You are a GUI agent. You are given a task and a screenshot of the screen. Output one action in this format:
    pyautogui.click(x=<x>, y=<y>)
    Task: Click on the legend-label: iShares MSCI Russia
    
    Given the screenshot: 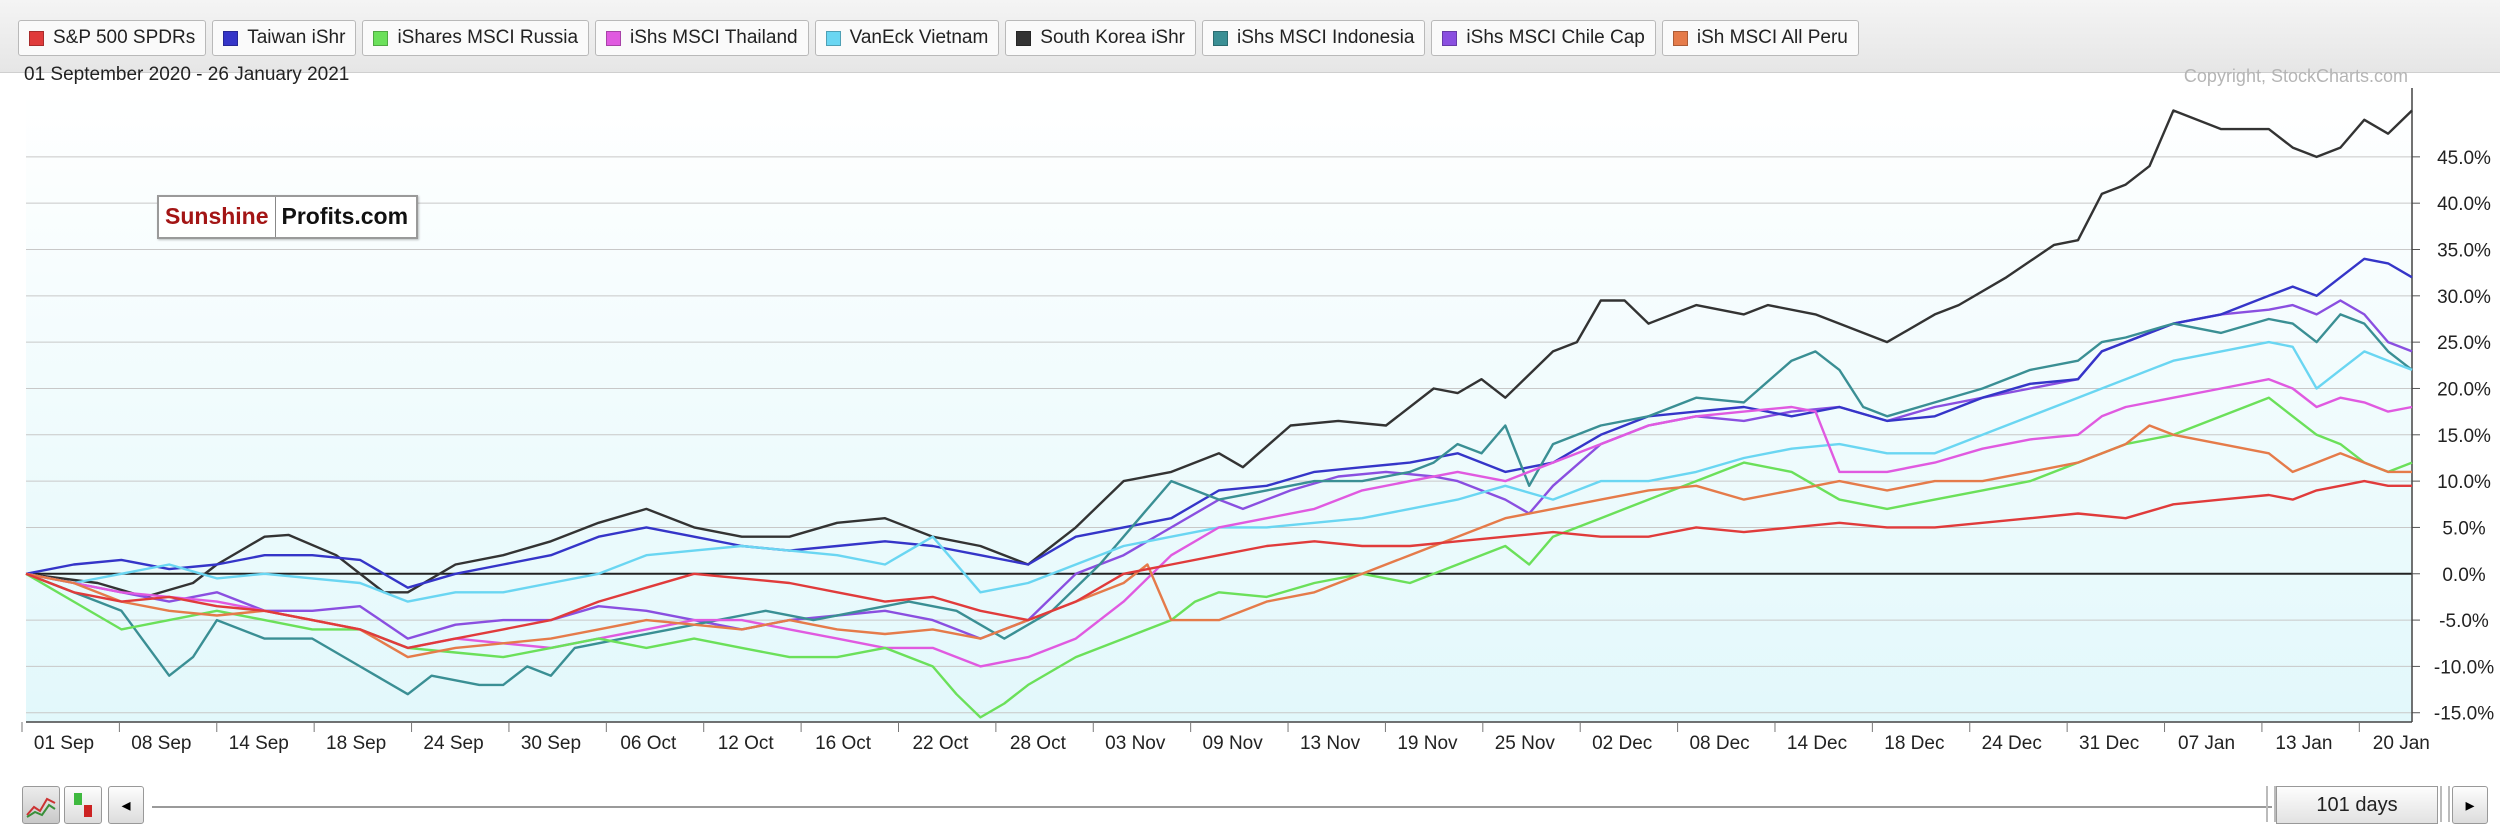 What is the action you would take?
    pyautogui.click(x=488, y=37)
    